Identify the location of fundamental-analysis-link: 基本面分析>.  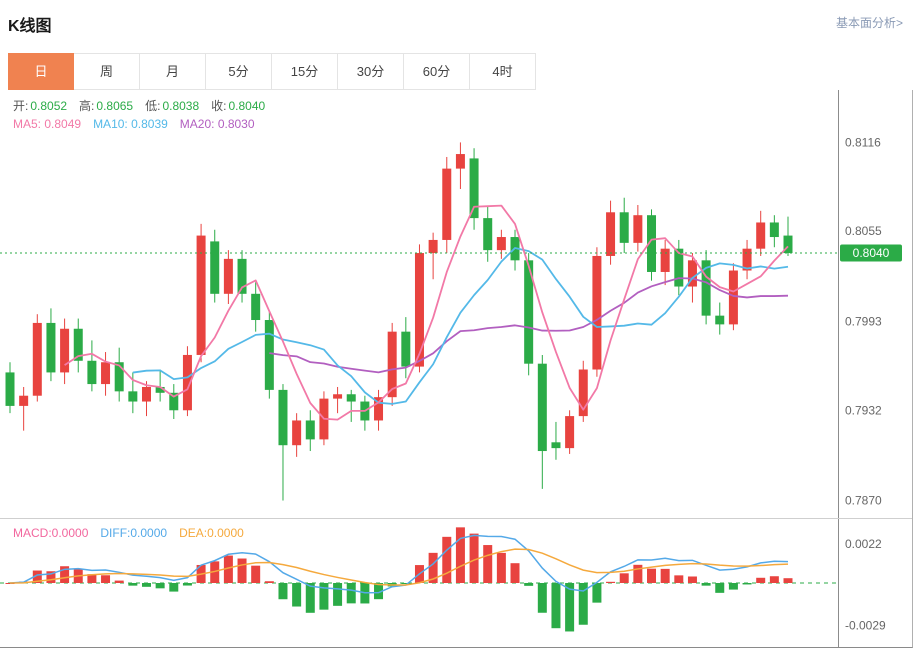
(869, 23).